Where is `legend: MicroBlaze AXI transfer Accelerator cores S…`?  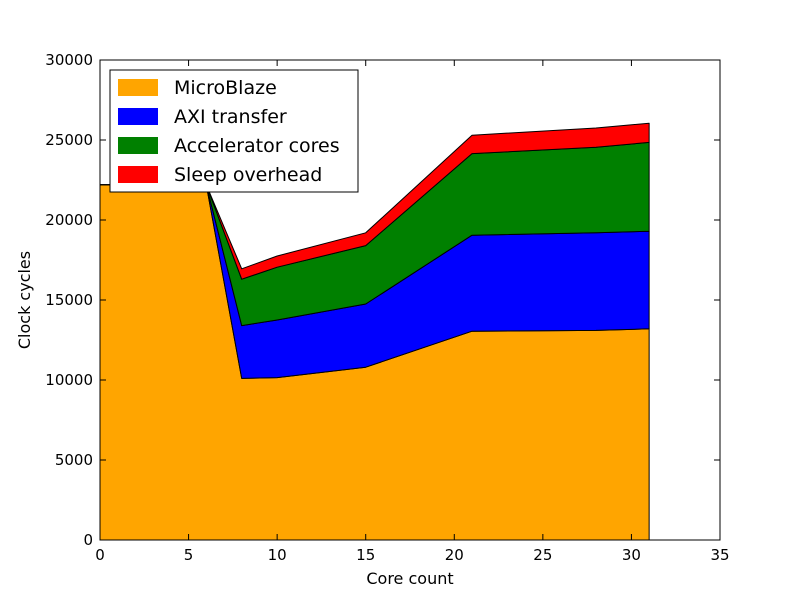
legend: MicroBlaze AXI transfer Accelerator cores S… is located at coordinates (234, 131).